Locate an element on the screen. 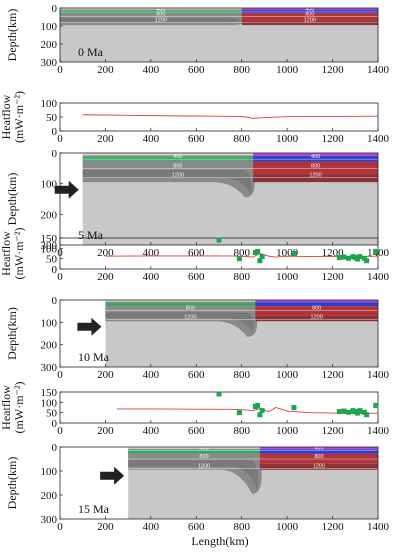 The width and height of the screenshot is (402, 552). y-tick-label: 50 is located at coordinates (52, 414).